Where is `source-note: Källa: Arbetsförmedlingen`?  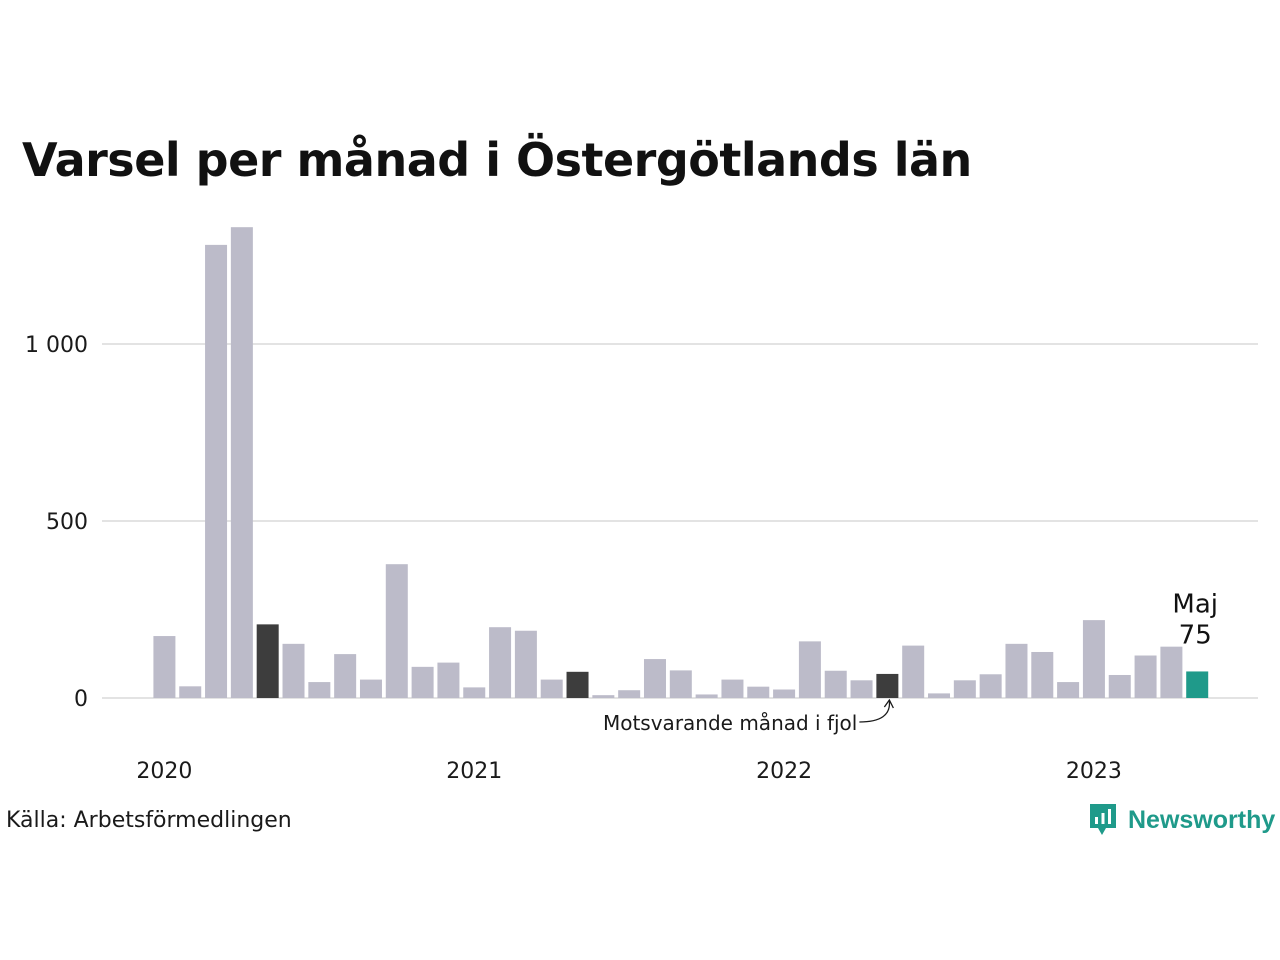
source-note: Källa: Arbetsförmedlingen is located at coordinates (149, 820).